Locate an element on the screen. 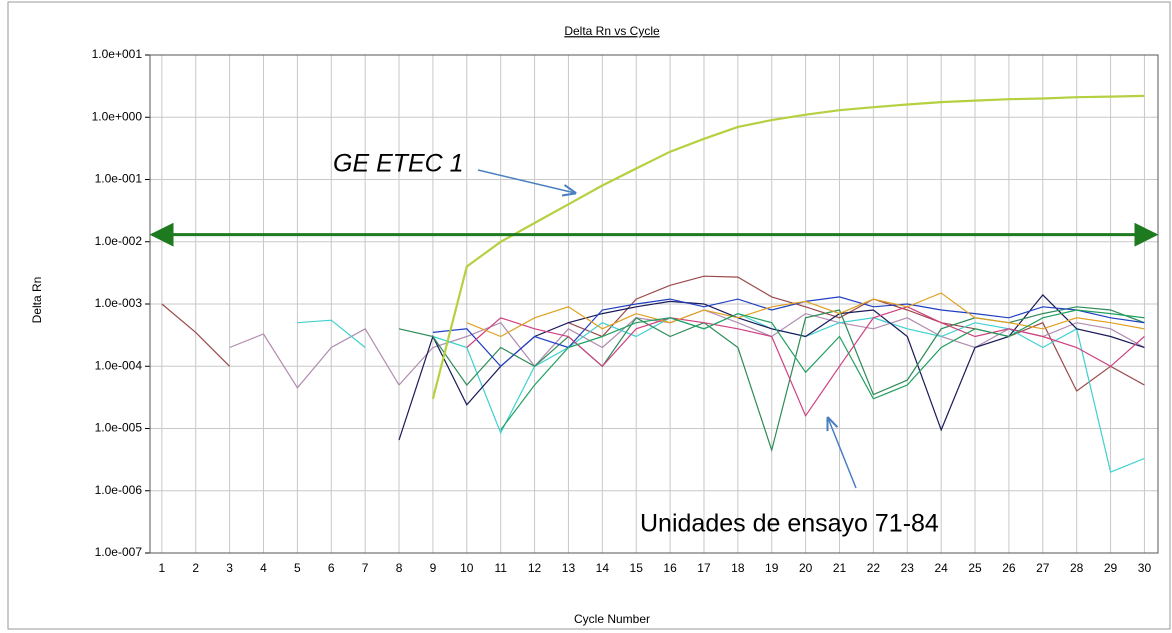 The height and width of the screenshot is (633, 1172). annotation: Unidades de ensayo 71-84 is located at coordinates (789, 524).